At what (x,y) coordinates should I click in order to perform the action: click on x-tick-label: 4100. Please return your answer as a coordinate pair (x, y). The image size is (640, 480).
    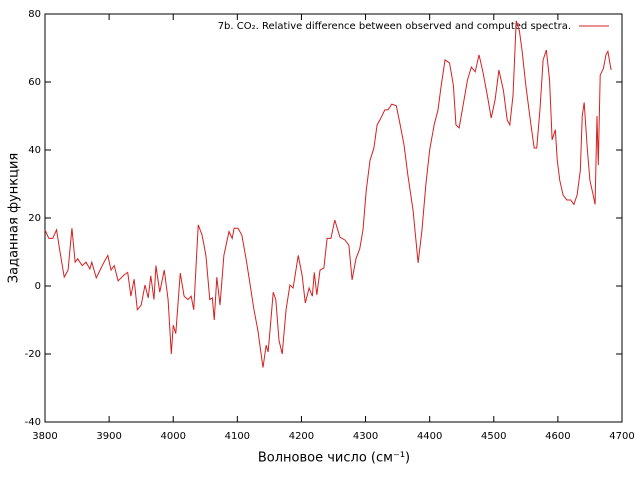
    Looking at the image, I should click on (237, 436).